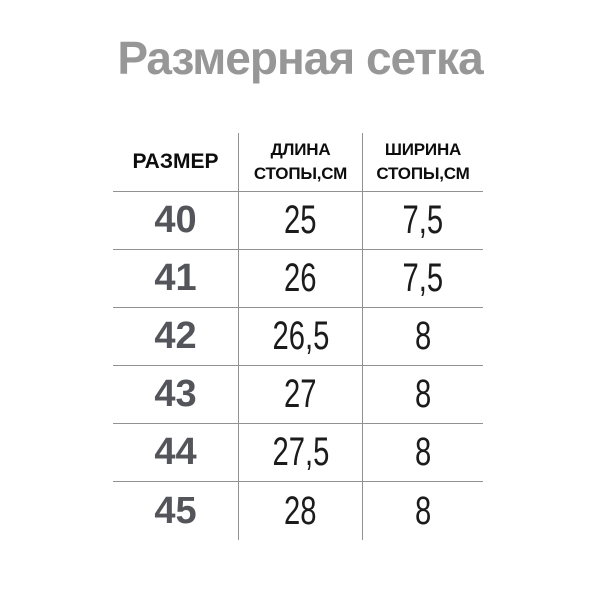 The width and height of the screenshot is (600, 600). I want to click on length-cell: 26,5, so click(300, 337).